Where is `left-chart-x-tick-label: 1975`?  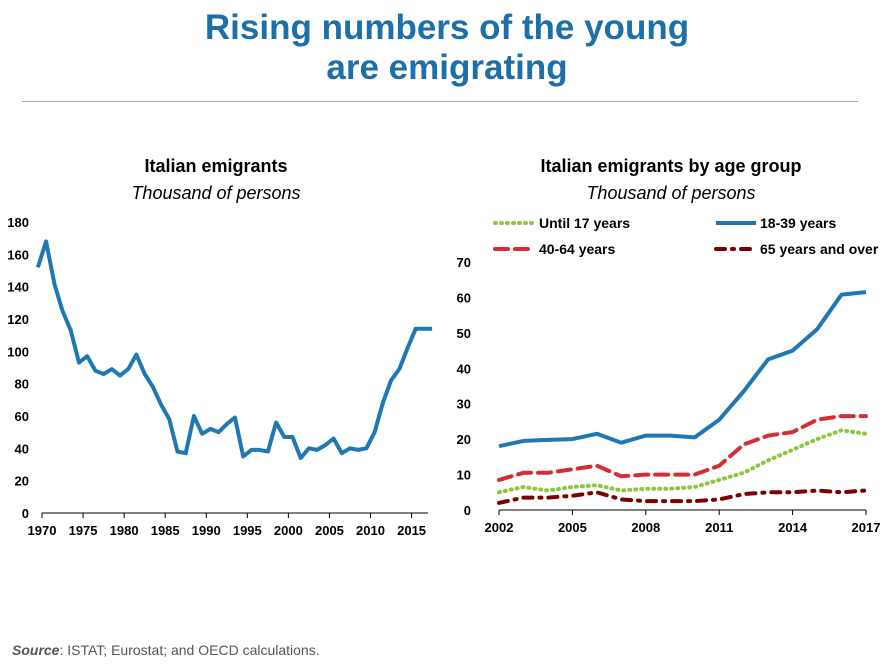
left-chart-x-tick-label: 1975 is located at coordinates (83, 530).